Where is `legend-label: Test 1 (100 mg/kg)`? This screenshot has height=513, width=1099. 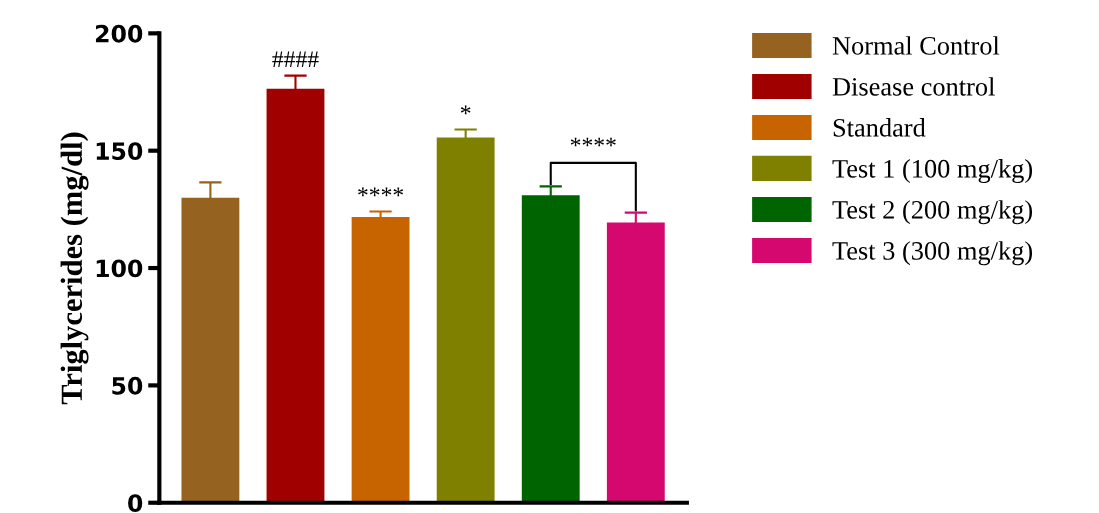
legend-label: Test 1 (100 mg/kg) is located at coordinates (932, 171).